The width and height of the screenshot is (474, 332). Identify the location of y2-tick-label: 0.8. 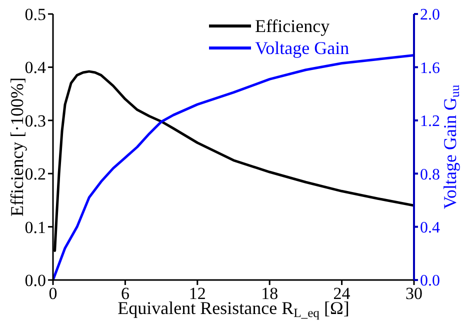
(430, 175).